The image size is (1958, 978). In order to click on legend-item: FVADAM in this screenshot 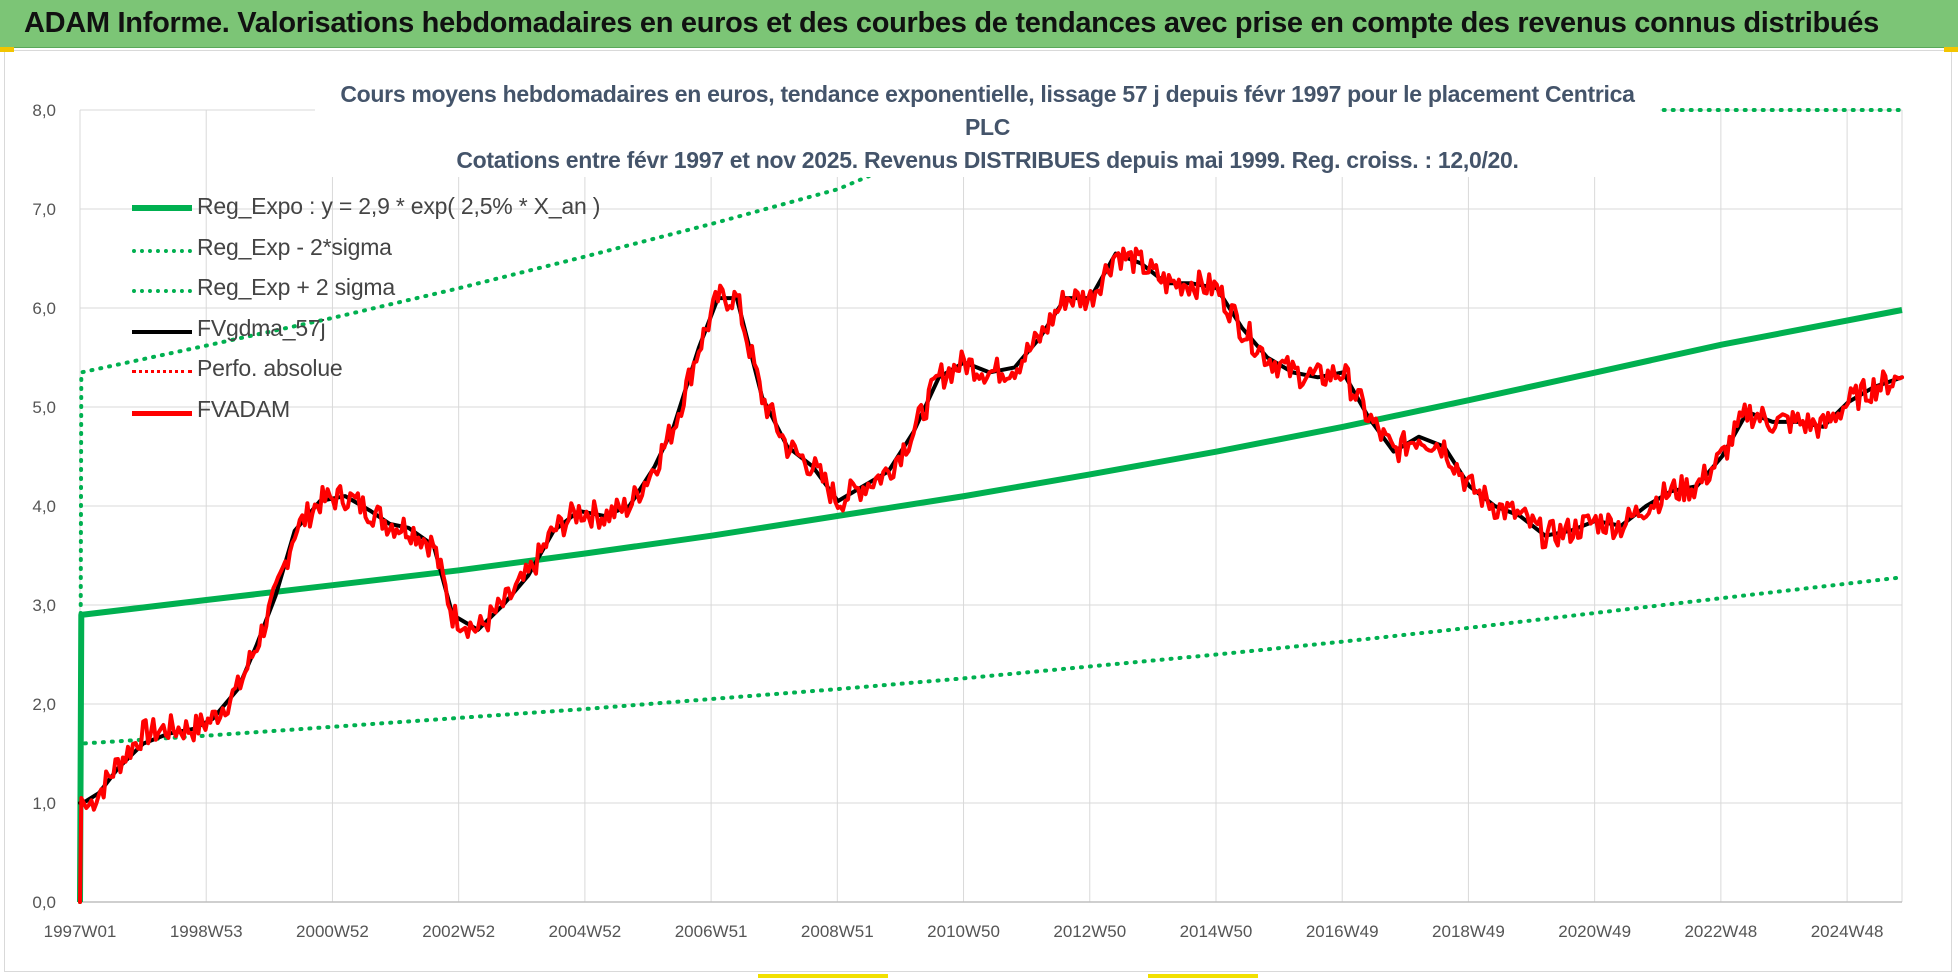, I will do `click(372, 413)`.